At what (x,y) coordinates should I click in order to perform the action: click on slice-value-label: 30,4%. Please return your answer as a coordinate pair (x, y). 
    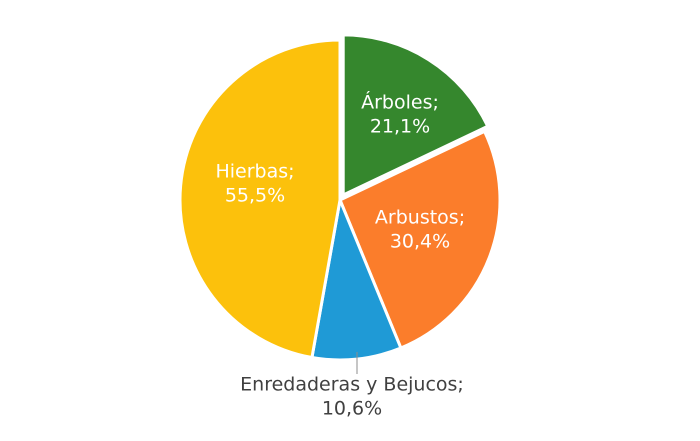
    Looking at the image, I should click on (420, 242).